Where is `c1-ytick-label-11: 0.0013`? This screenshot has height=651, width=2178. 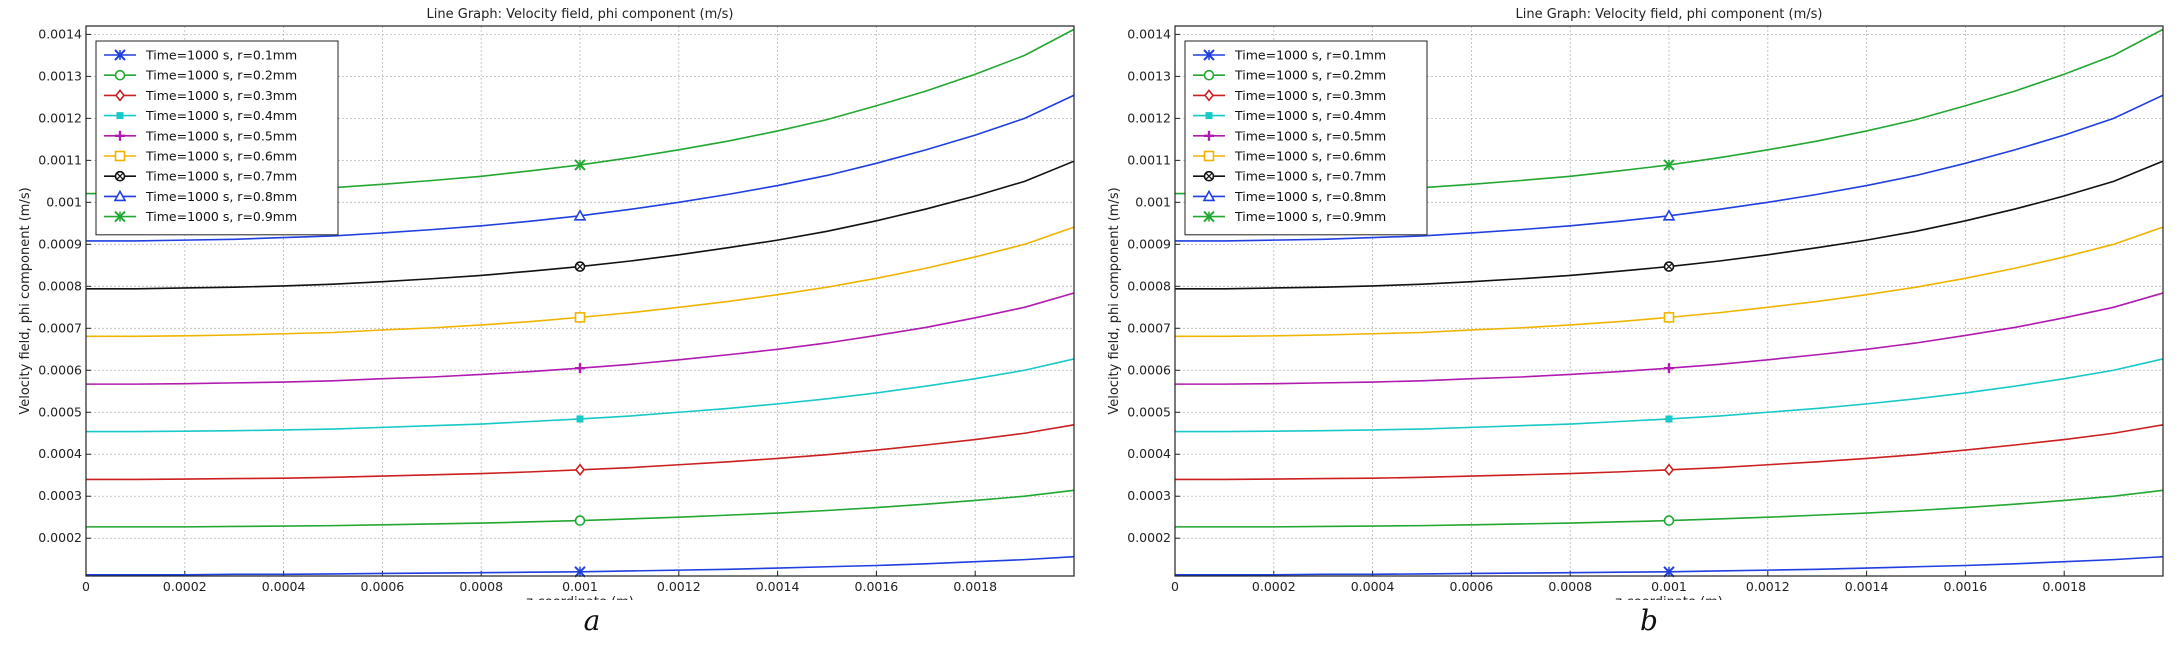
c1-ytick-label-11: 0.0013 is located at coordinates (1149, 75).